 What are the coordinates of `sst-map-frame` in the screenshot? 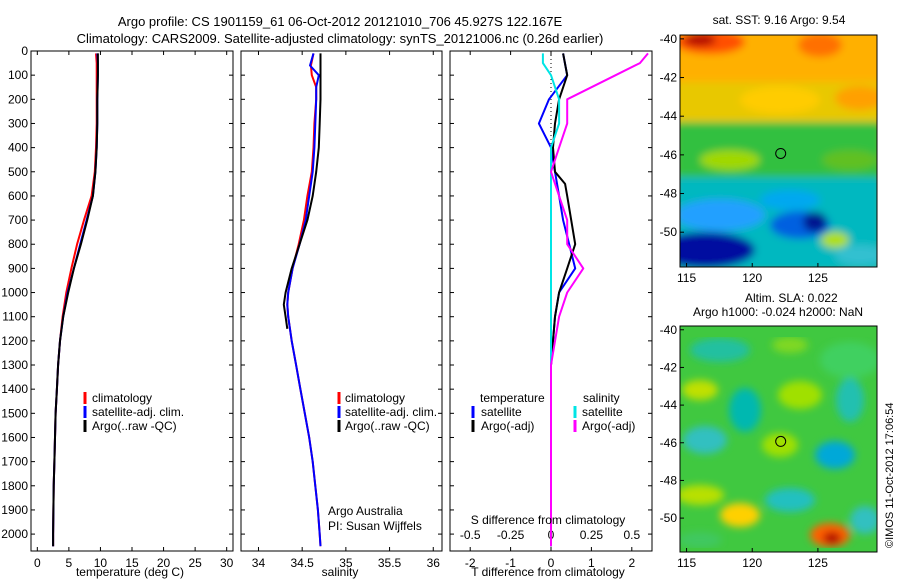 It's located at (778, 151).